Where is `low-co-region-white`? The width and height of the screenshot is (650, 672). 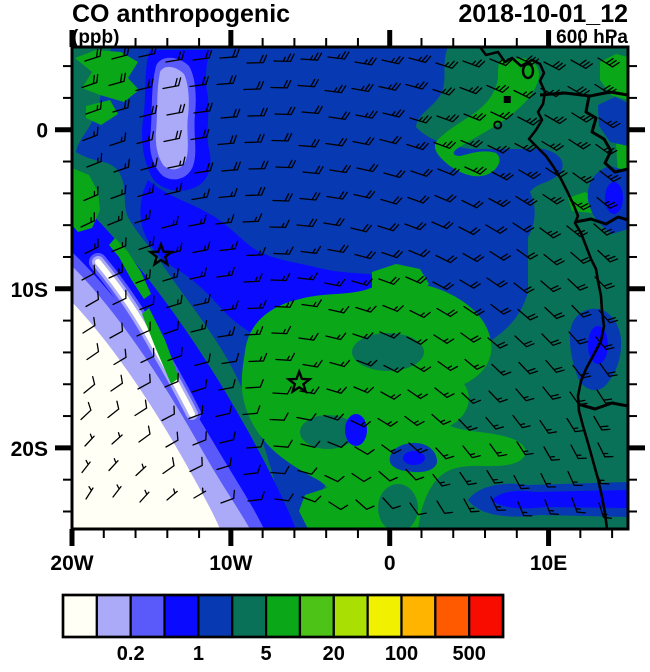 low-co-region-white is located at coordinates (146, 415).